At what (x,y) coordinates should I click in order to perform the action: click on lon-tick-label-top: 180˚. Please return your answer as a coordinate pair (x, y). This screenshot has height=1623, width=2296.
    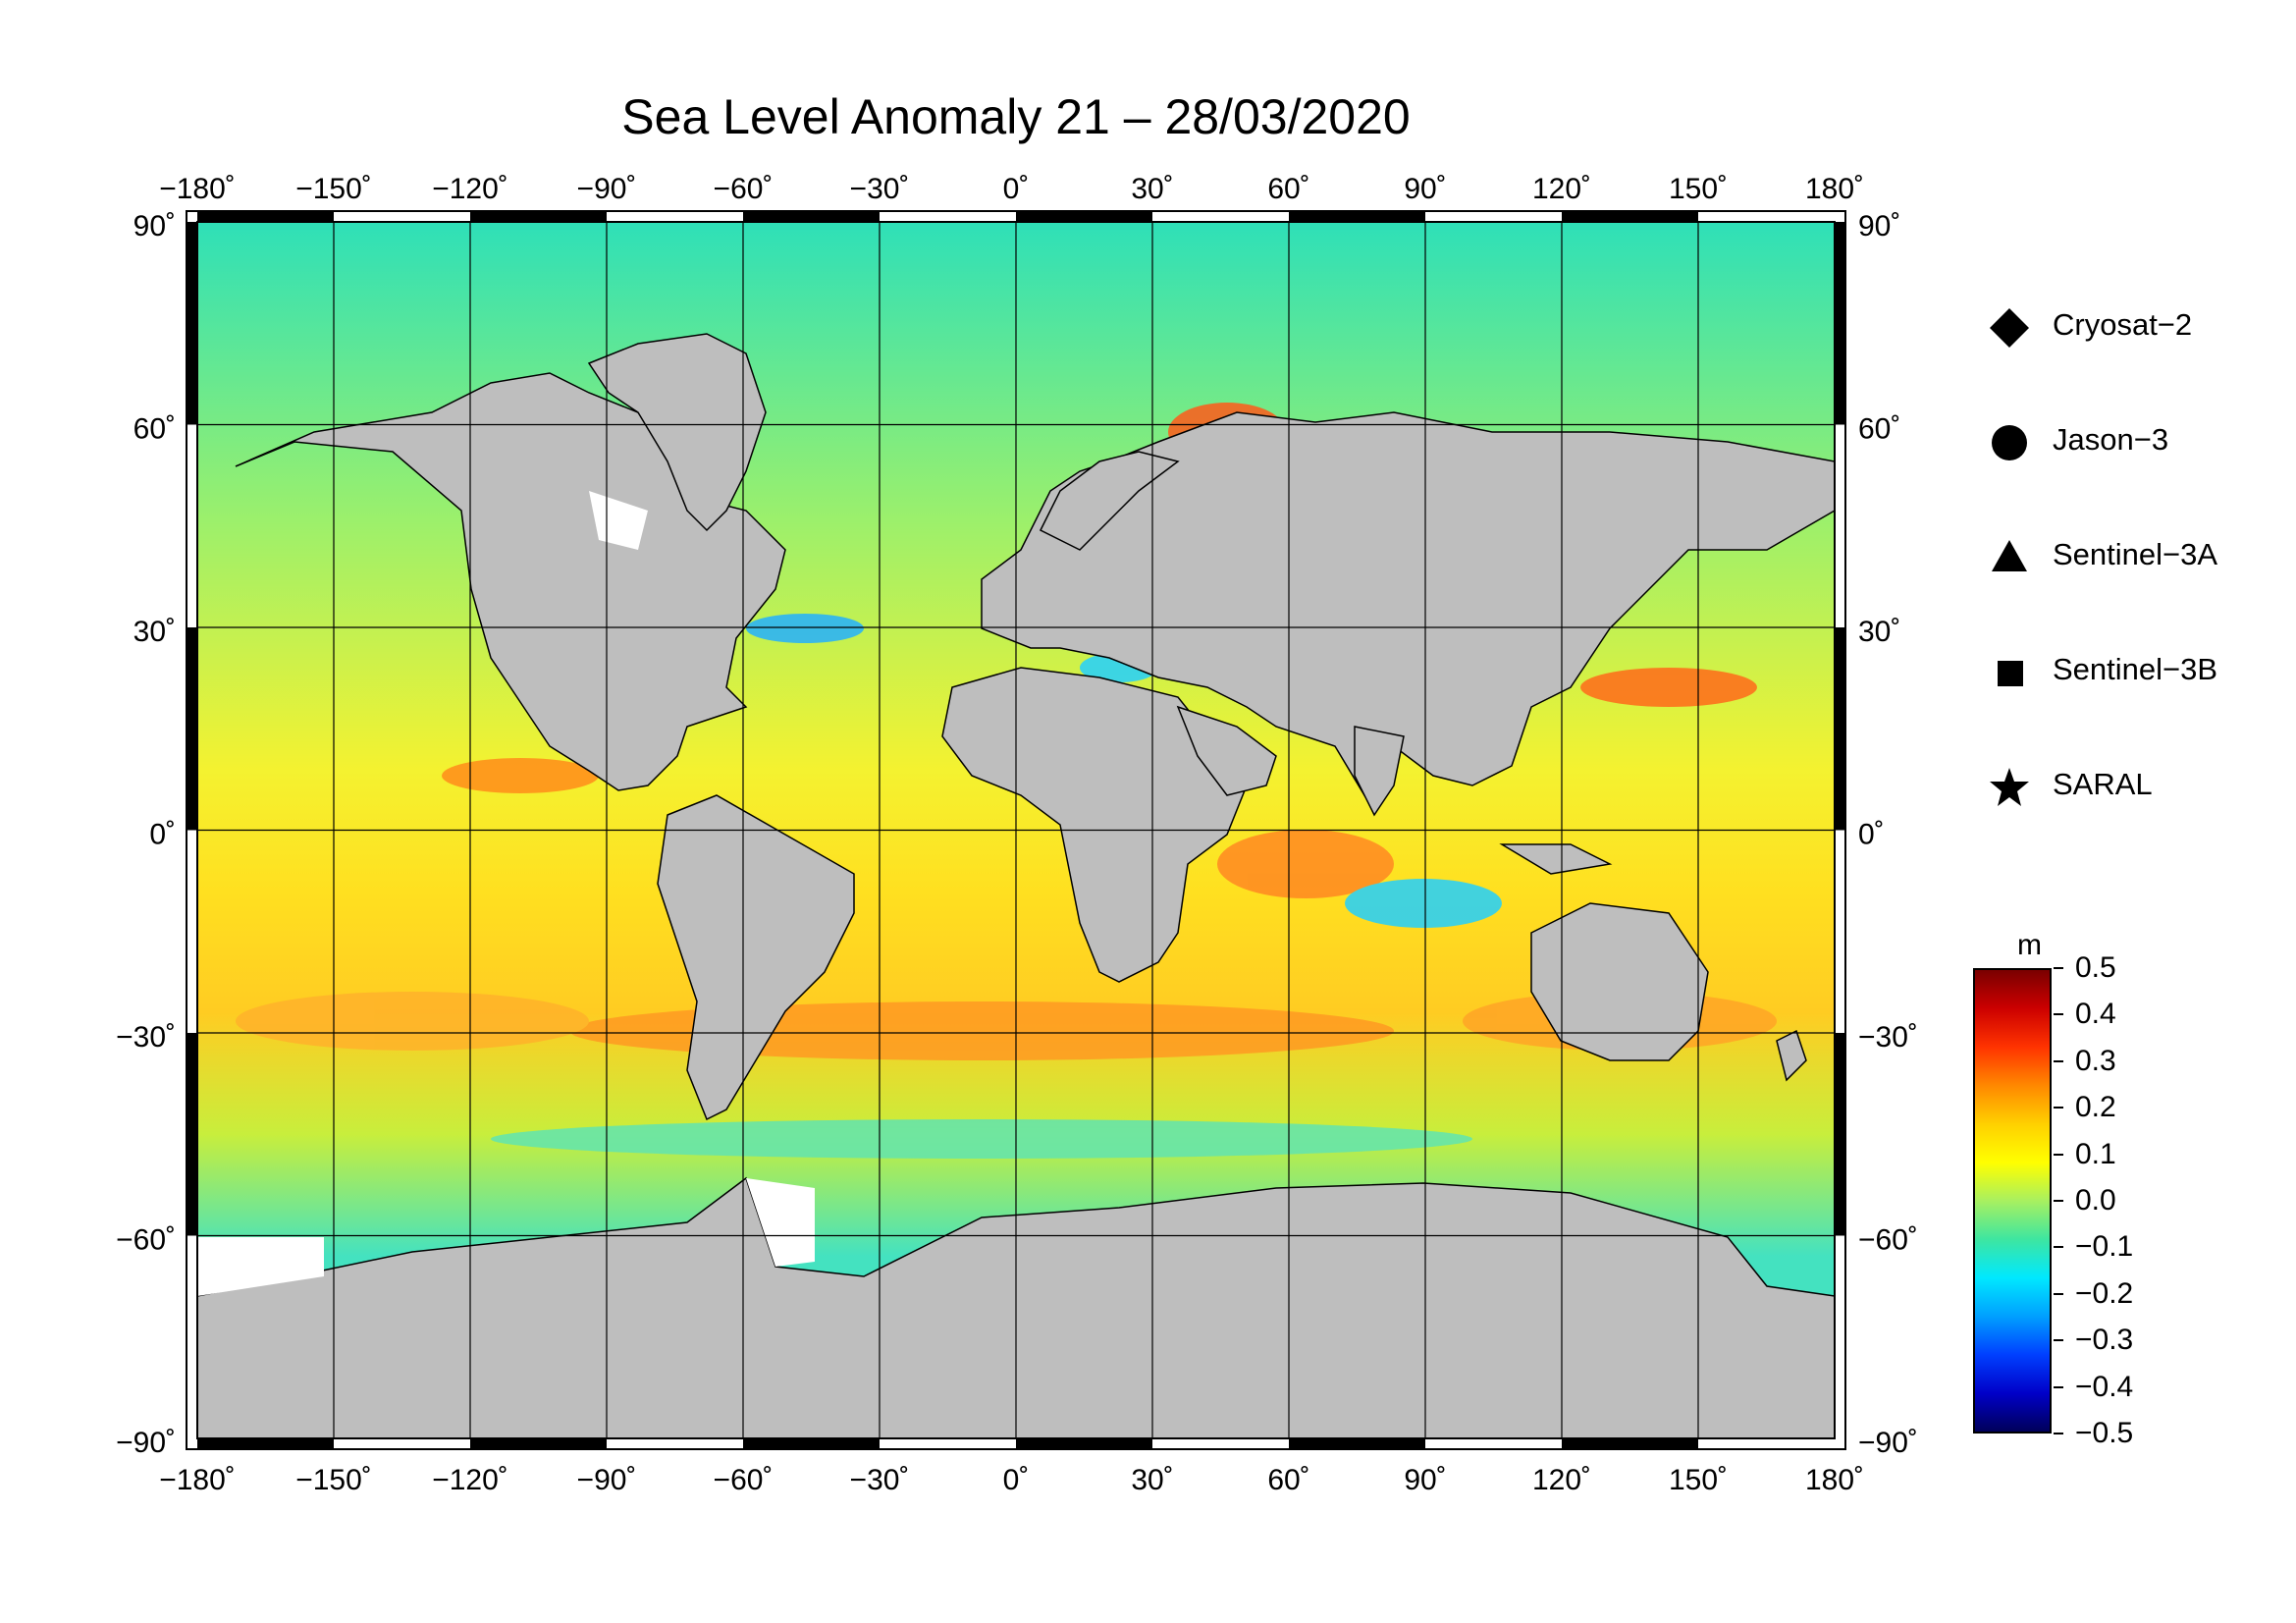
    Looking at the image, I should click on (1835, 189).